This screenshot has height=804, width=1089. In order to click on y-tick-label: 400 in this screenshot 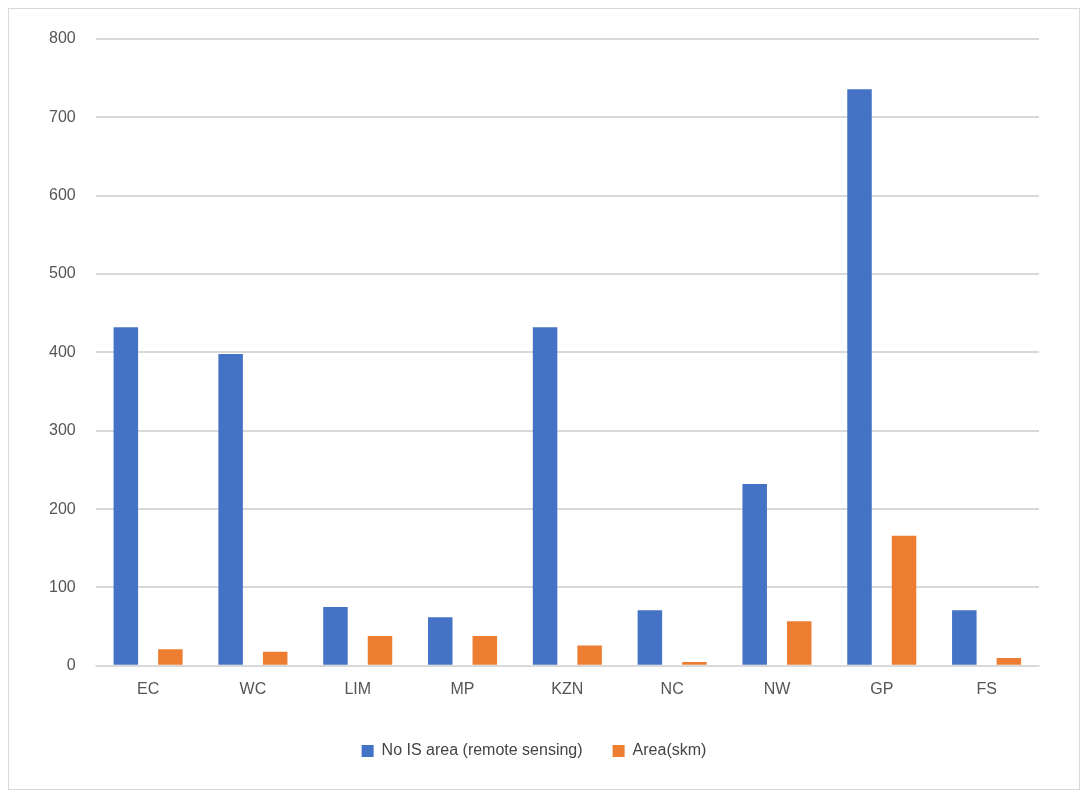, I will do `click(62, 351)`.